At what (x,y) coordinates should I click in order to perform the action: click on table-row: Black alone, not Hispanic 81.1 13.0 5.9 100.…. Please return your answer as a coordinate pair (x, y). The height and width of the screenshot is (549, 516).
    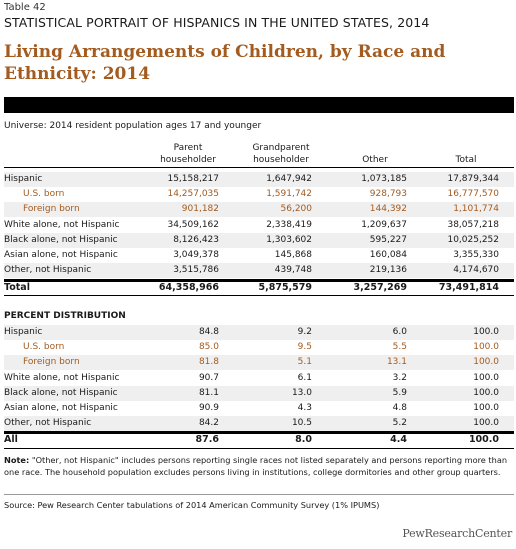
    Looking at the image, I should click on (259, 393).